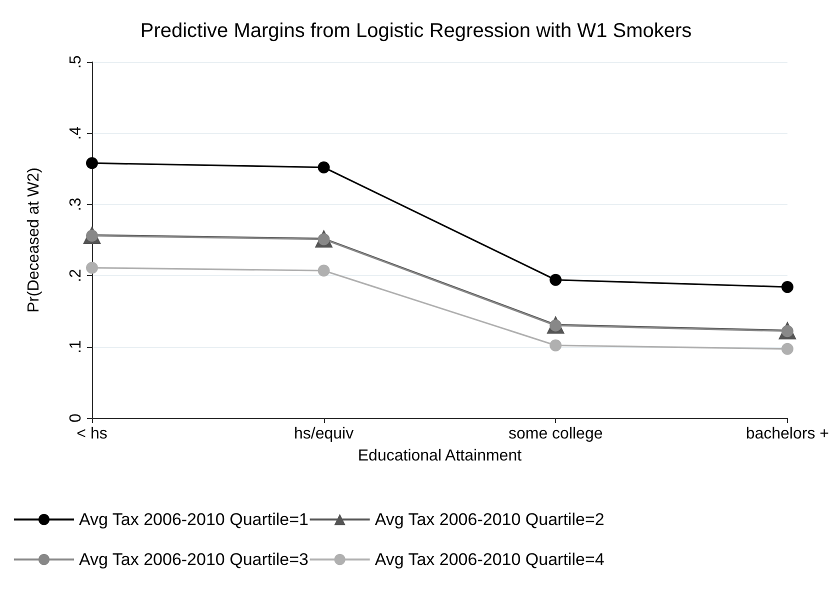 This screenshot has width=832, height=611. What do you see at coordinates (76, 133) in the screenshot?
I see `y-tick-label: .4` at bounding box center [76, 133].